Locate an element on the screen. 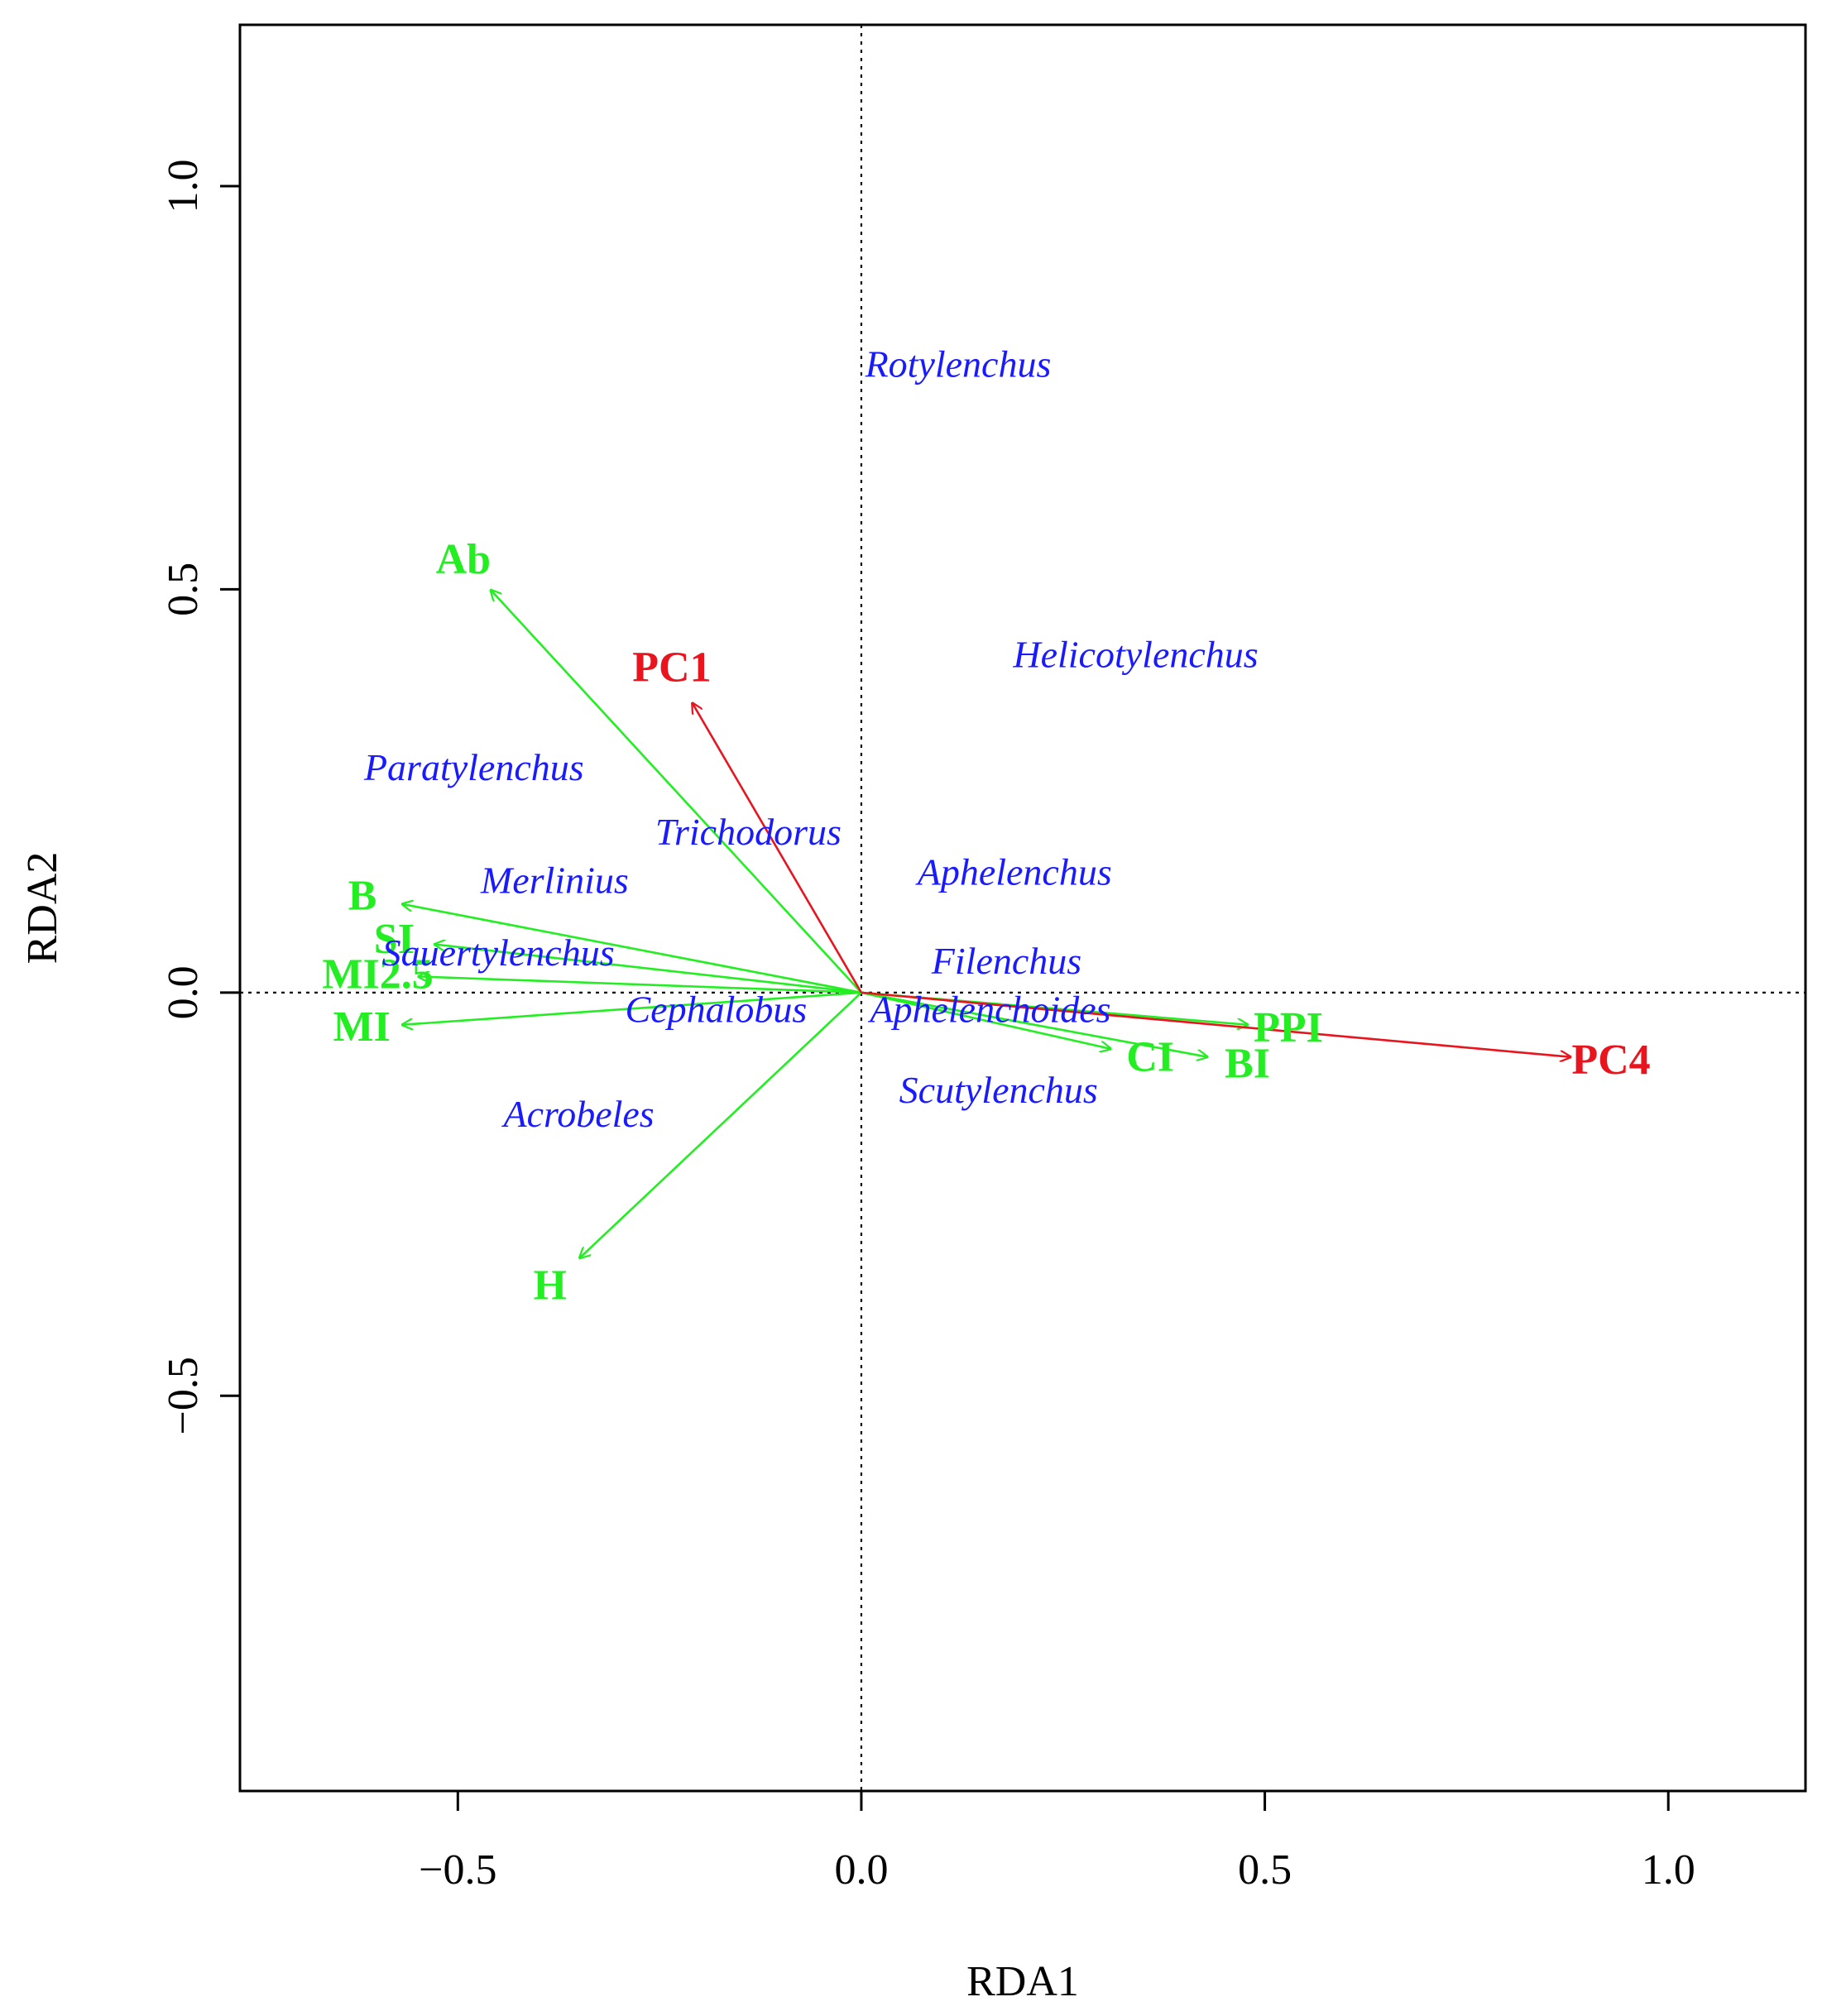 Image resolution: width=1827 pixels, height=2016 pixels. index-arrow-mi is located at coordinates (631, 1008).